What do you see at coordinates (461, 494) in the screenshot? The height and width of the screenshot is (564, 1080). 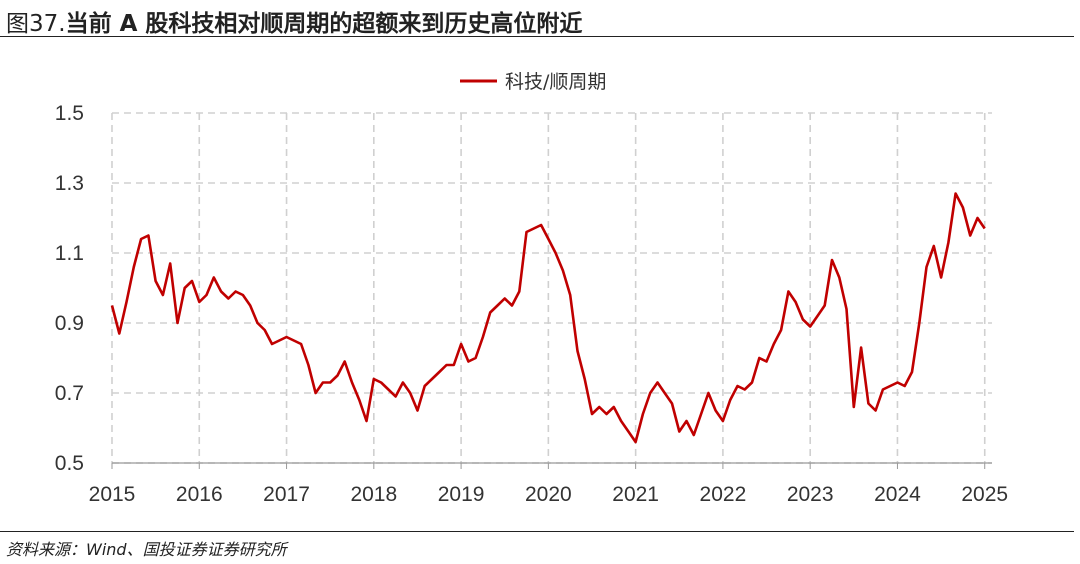 I see `x-tick-label: 2019` at bounding box center [461, 494].